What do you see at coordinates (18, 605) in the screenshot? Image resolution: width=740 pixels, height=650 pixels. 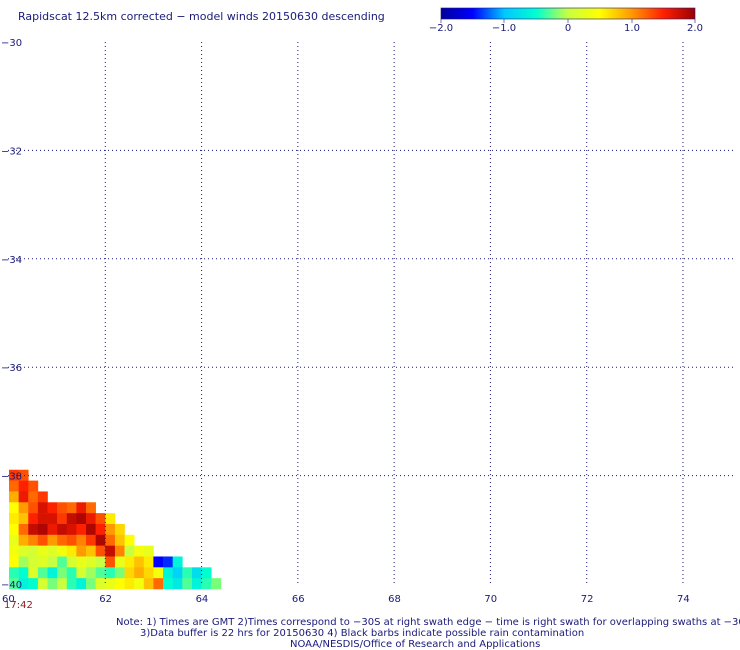 I see `swath-time-label: 17:42` at bounding box center [18, 605].